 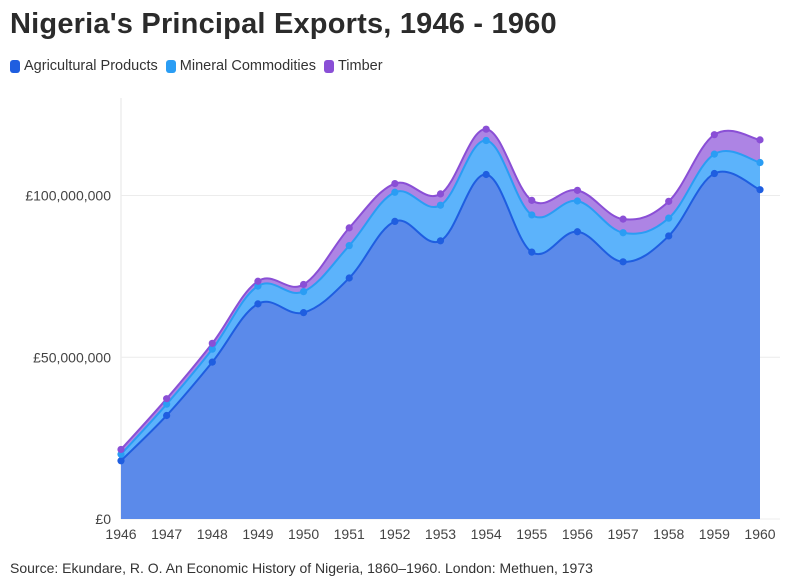 What do you see at coordinates (531, 534) in the screenshot?
I see `x-tick-label: 1955` at bounding box center [531, 534].